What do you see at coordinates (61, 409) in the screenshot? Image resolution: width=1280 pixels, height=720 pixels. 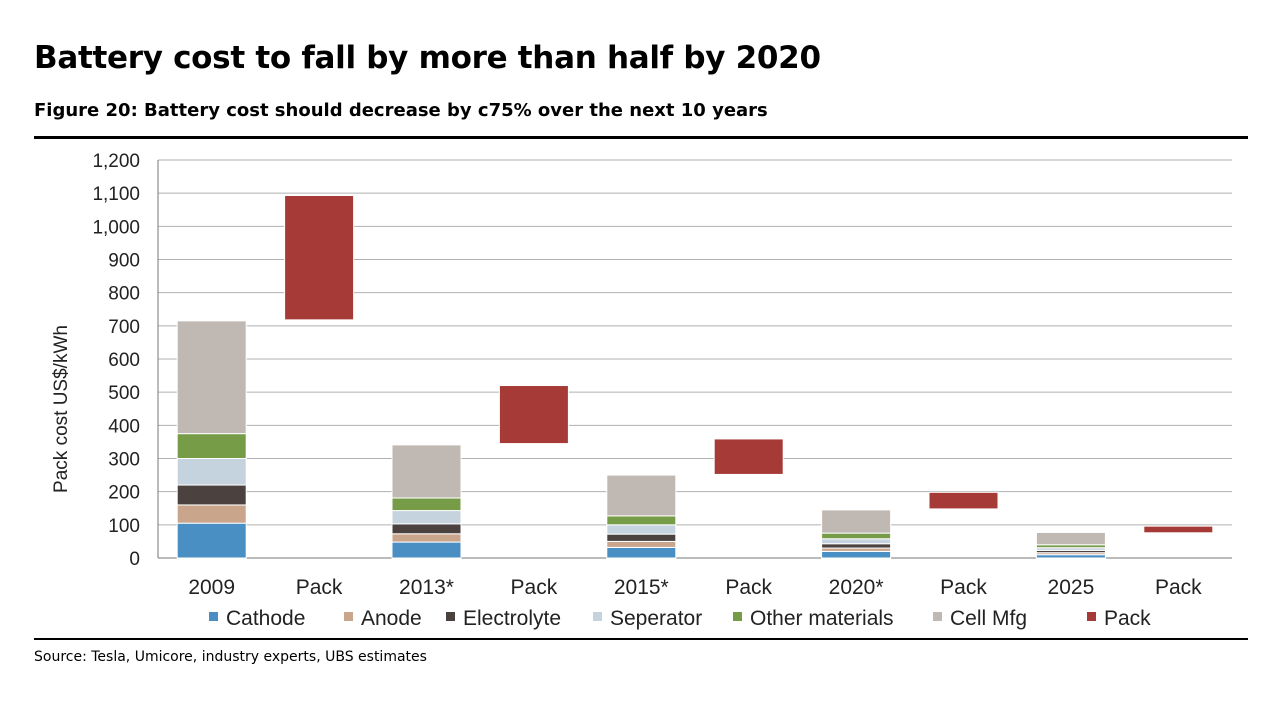 I see `y-axis-title: Pack cost US$/kWh` at bounding box center [61, 409].